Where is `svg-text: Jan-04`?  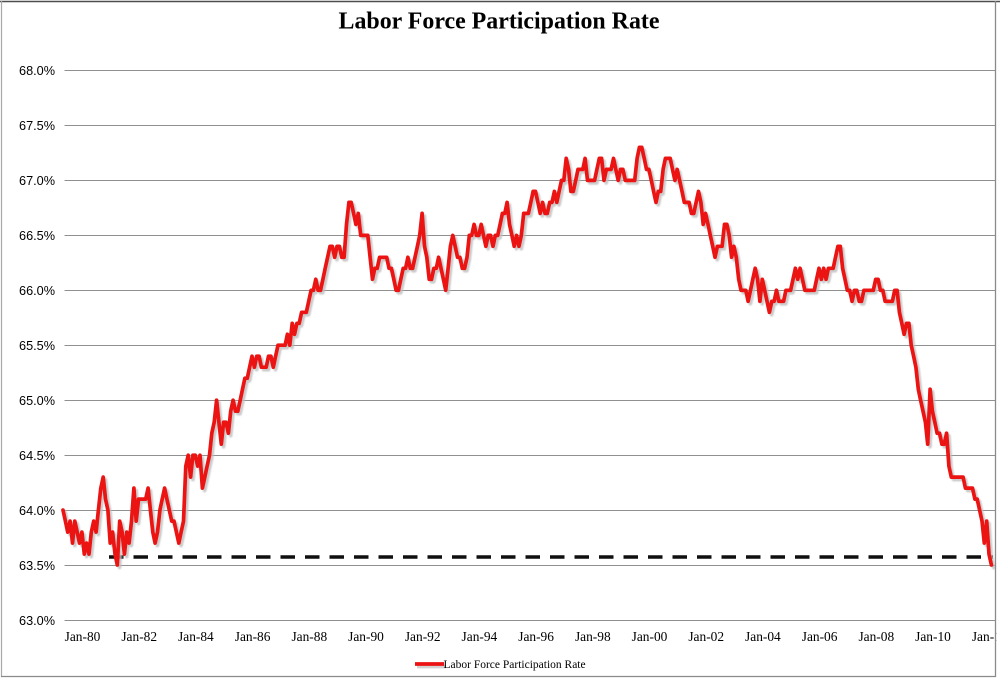 svg-text: Jan-04 is located at coordinates (763, 636).